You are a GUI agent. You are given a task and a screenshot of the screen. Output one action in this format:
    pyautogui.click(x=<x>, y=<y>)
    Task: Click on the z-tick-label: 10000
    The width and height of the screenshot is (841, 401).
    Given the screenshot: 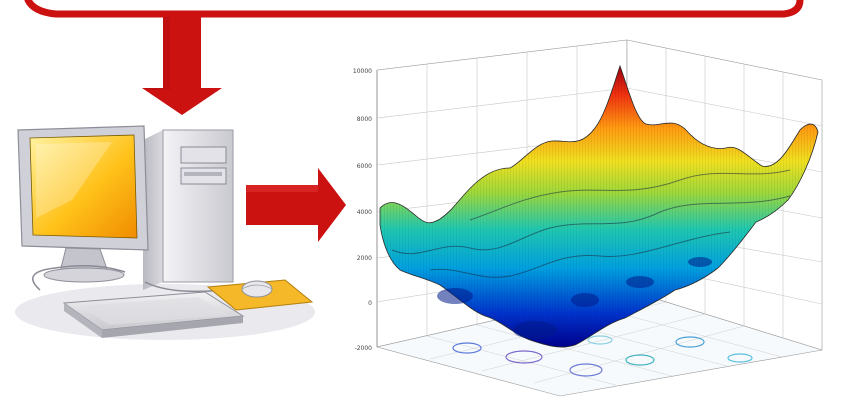 What is the action you would take?
    pyautogui.click(x=362, y=71)
    